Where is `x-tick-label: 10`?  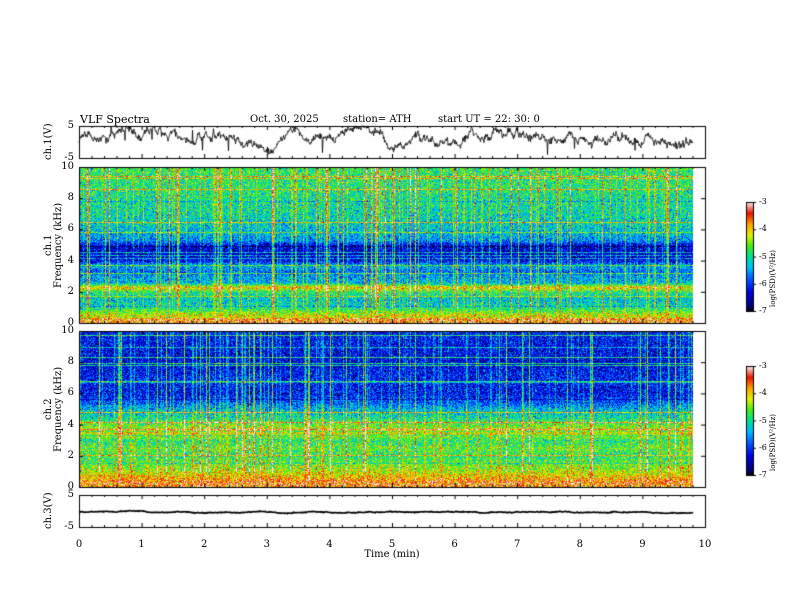 x-tick-label: 10 is located at coordinates (705, 544).